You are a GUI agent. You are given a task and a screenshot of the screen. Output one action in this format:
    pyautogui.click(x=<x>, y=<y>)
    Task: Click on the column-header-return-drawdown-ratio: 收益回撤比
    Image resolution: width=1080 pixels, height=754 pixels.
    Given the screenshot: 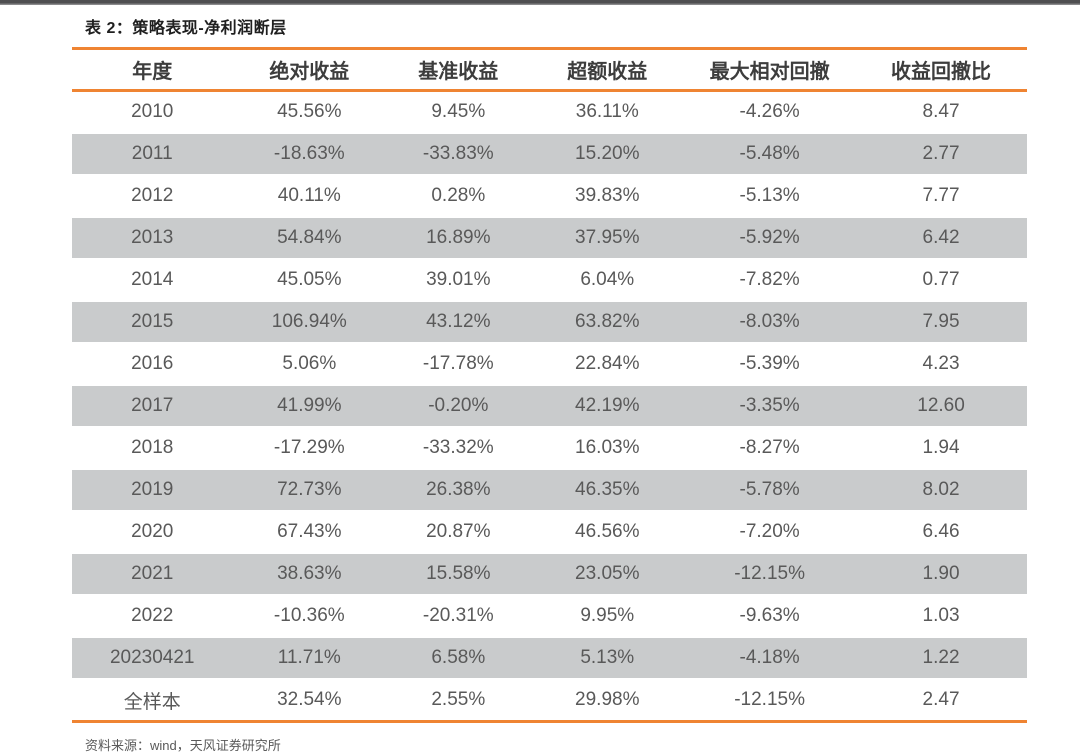 What is the action you would take?
    pyautogui.click(x=941, y=72)
    